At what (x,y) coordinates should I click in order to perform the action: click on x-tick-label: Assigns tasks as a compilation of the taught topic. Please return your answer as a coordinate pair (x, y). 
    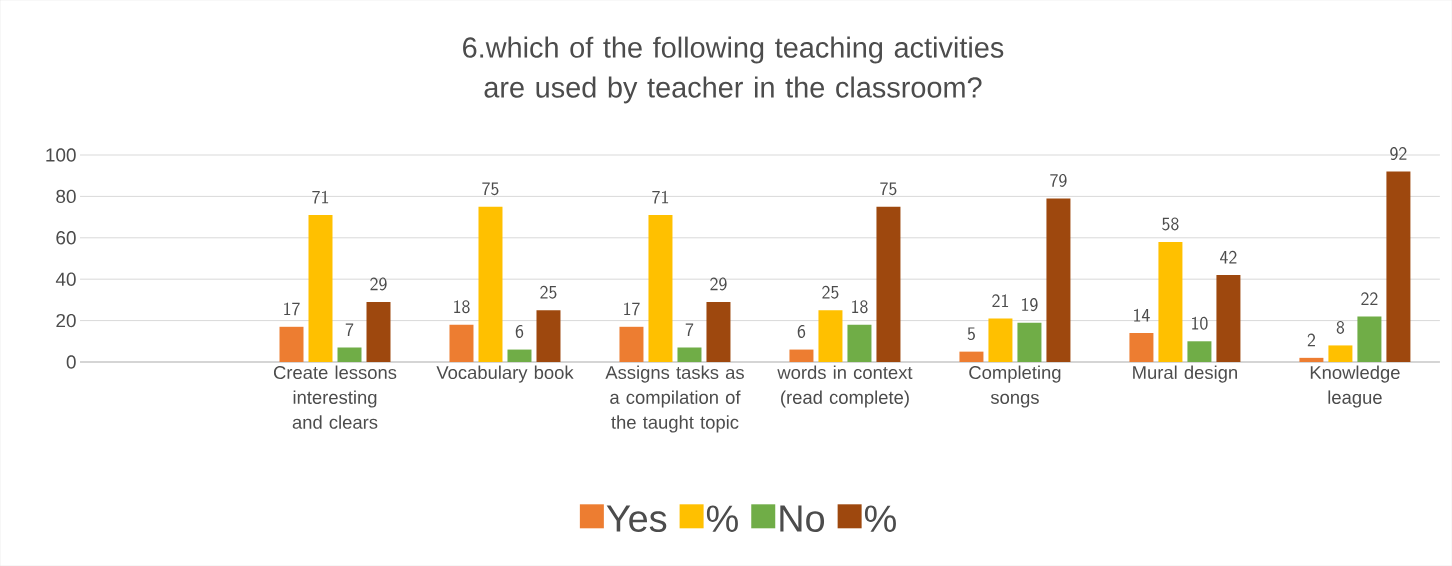
    Looking at the image, I should click on (674, 399).